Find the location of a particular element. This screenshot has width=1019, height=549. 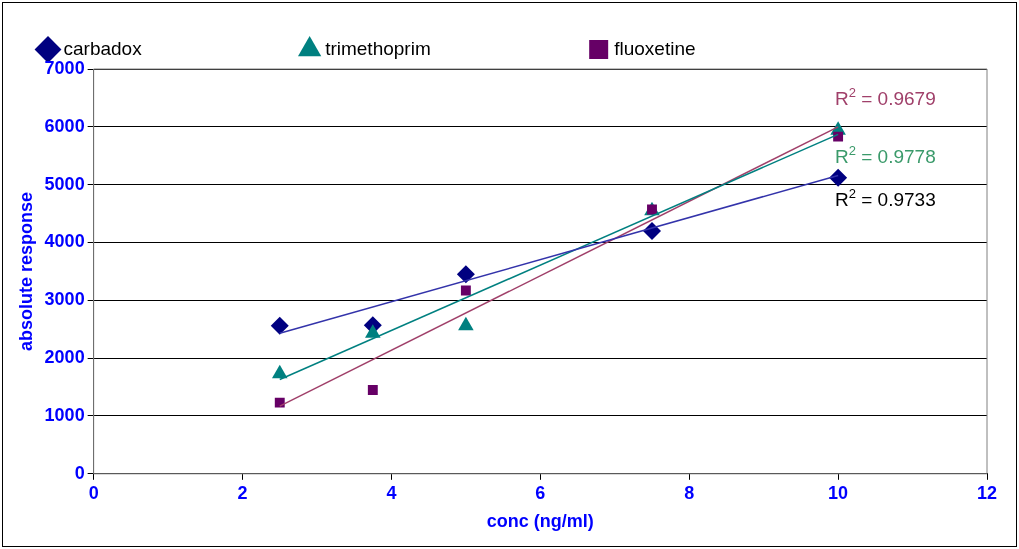

x-tick-label: 10 is located at coordinates (838, 492).